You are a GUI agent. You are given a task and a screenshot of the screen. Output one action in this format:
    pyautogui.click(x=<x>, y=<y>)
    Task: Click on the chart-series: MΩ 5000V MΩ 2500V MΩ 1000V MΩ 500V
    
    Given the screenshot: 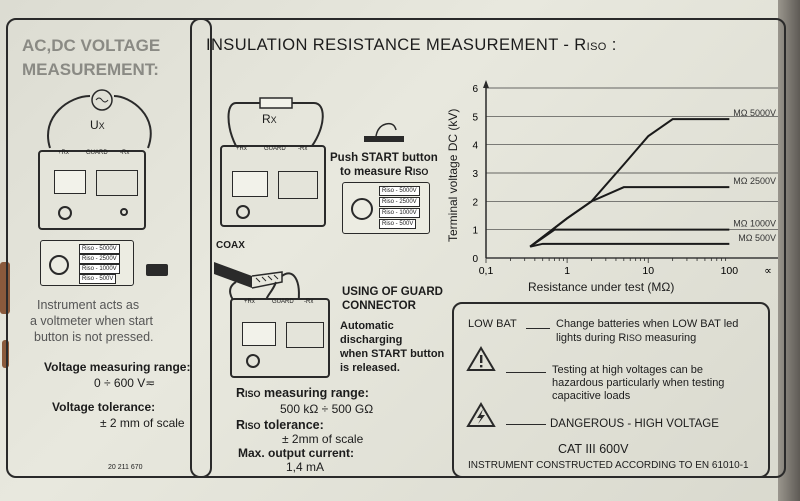 What is the action you would take?
    pyautogui.click(x=652, y=178)
    